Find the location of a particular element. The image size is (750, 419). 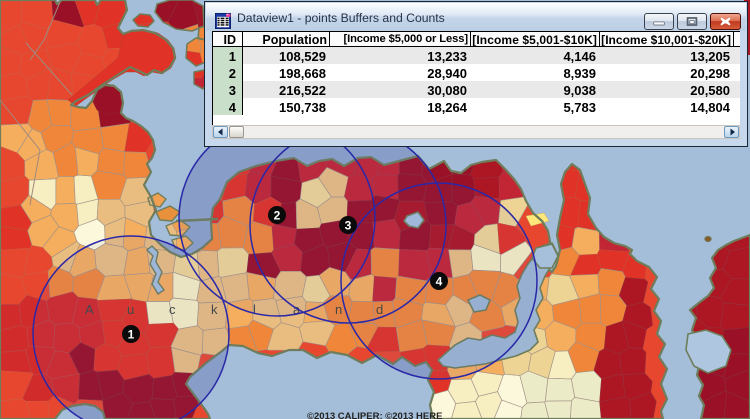

svg-text: d is located at coordinates (379, 309).